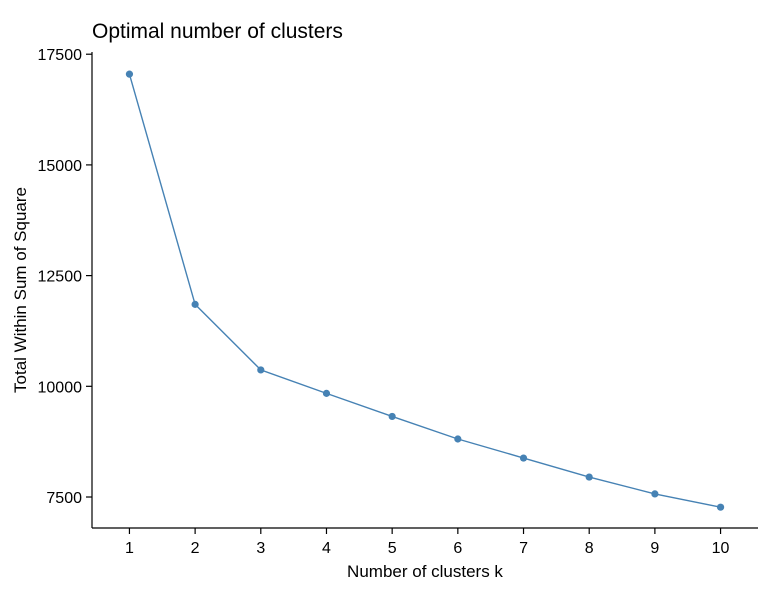 The image size is (777, 603). Describe the element at coordinates (129, 548) in the screenshot. I see `x-tick-label: 1` at that location.